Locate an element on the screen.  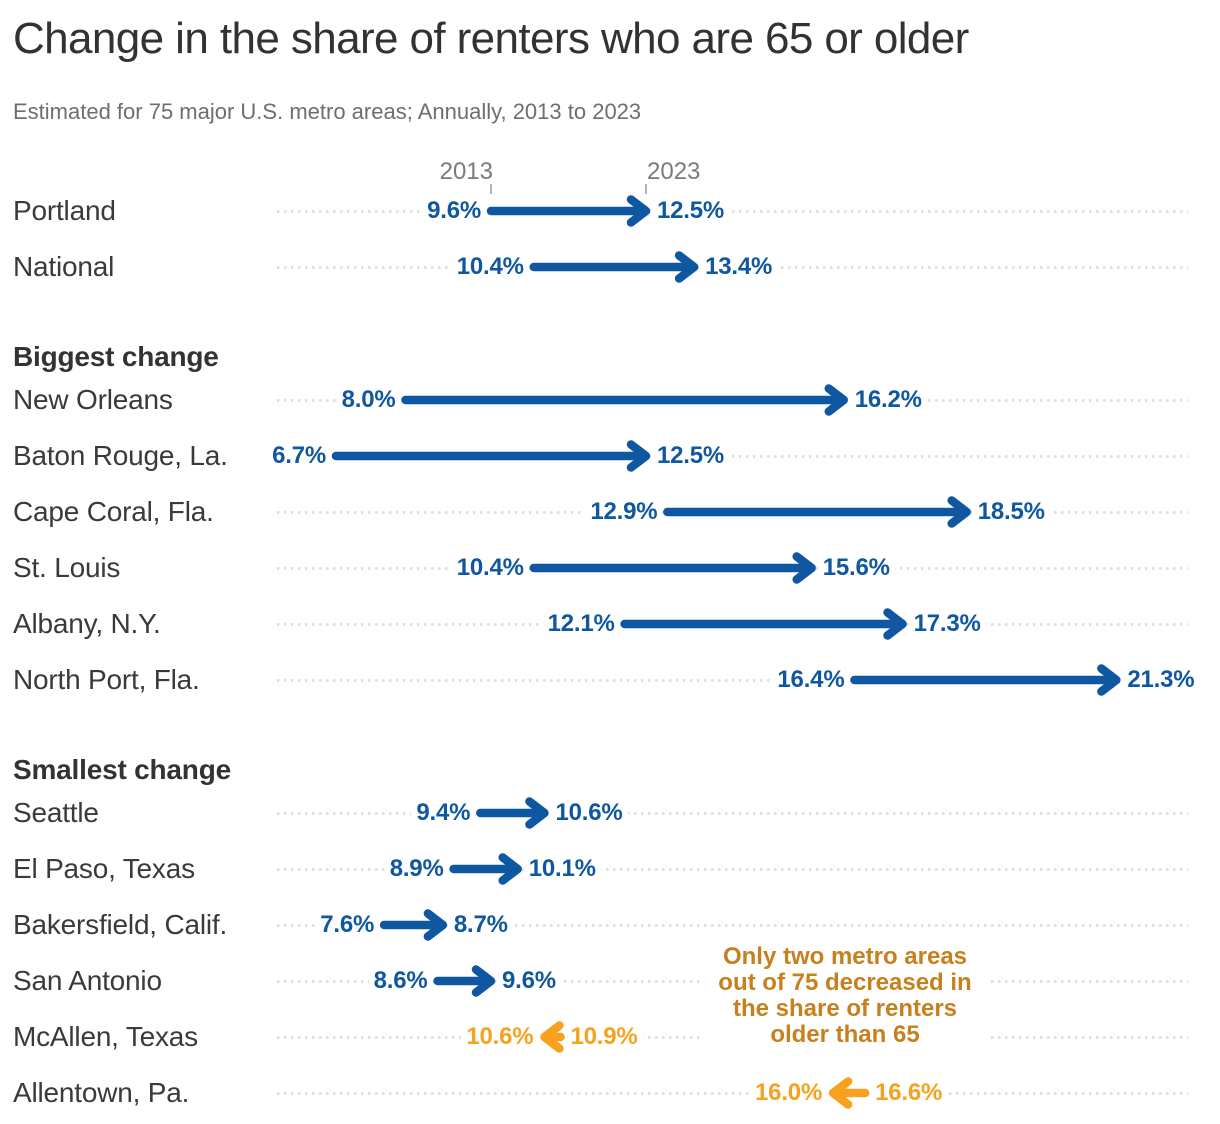
row-city-label: St. Louis is located at coordinates (67, 567).